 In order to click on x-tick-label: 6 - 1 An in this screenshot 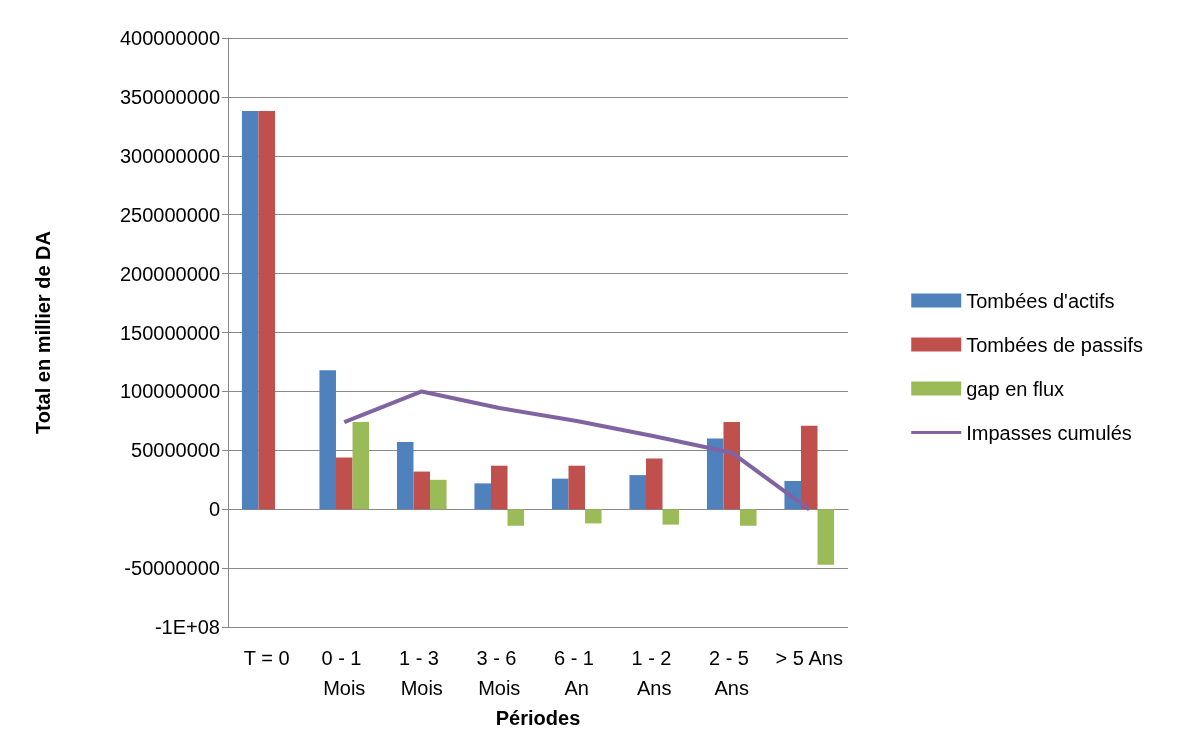, I will do `click(576, 673)`.